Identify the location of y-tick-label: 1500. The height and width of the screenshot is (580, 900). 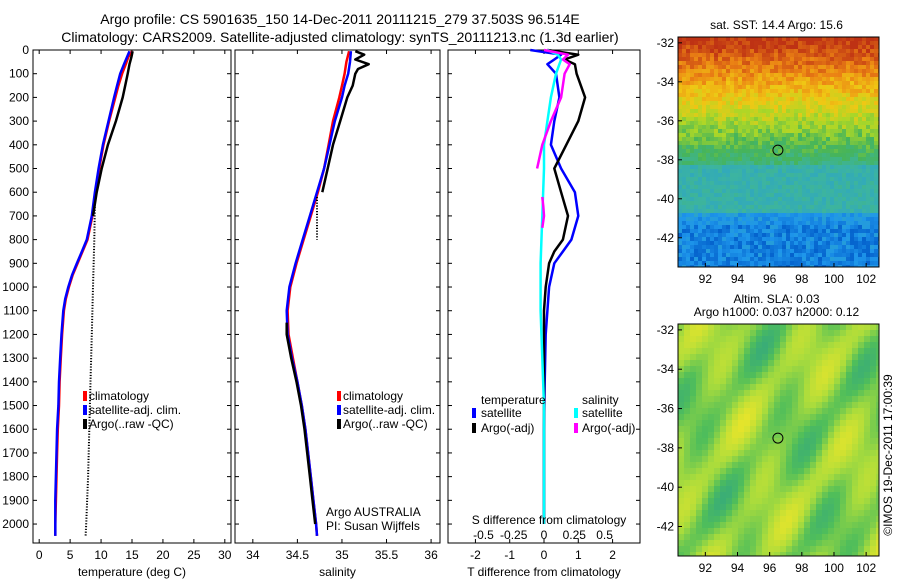
(15, 406).